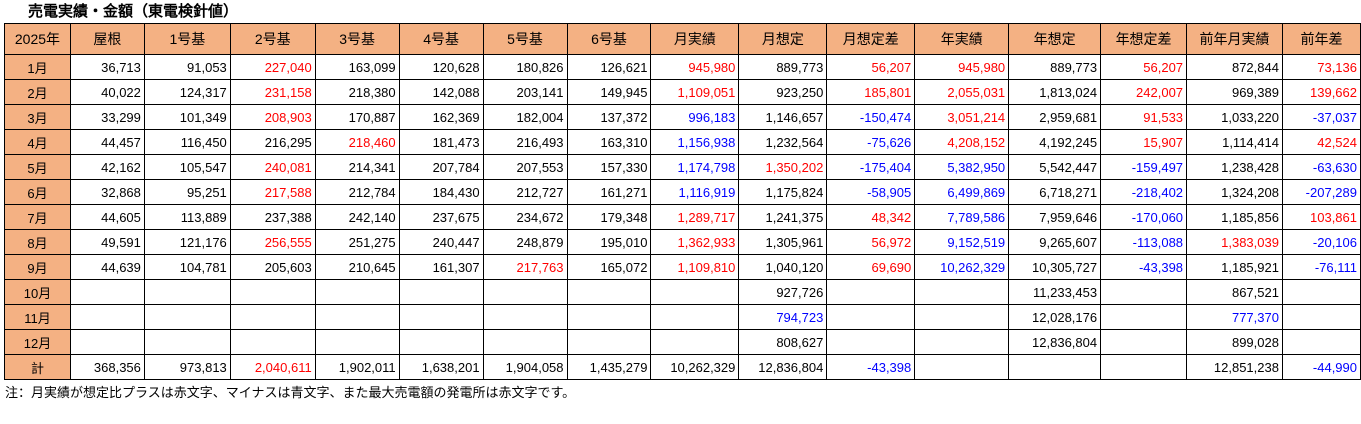  What do you see at coordinates (37, 192) in the screenshot?
I see `month-cell: 6月` at bounding box center [37, 192].